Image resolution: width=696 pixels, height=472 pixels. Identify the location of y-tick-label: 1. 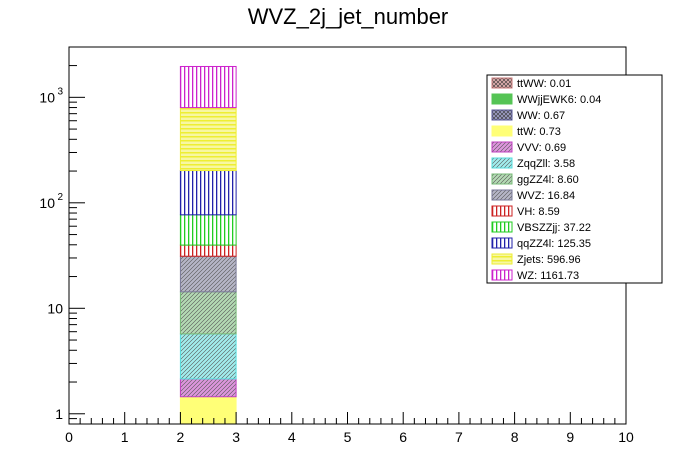
(59, 414).